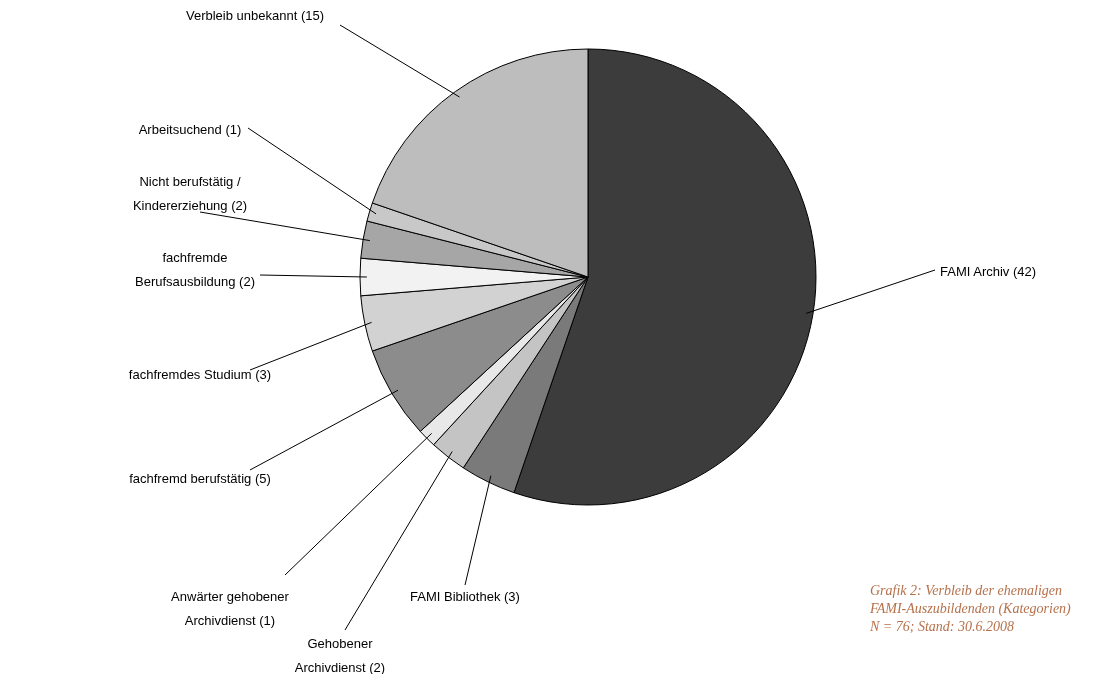 The height and width of the screenshot is (682, 1103). What do you see at coordinates (340, 655) in the screenshot?
I see `slice-label: Gehobener Archivdienst (2)` at bounding box center [340, 655].